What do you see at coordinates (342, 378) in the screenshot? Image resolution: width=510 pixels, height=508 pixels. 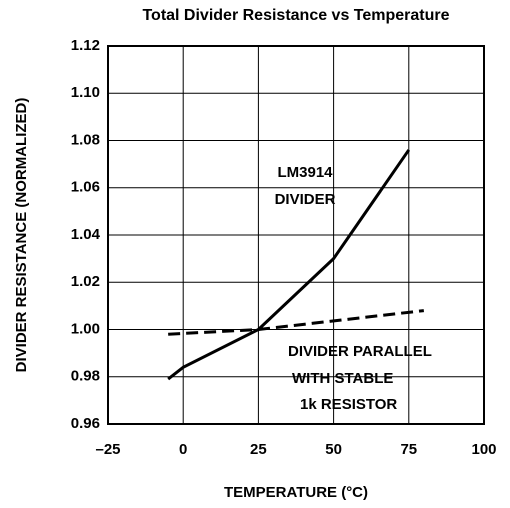 I see `annotation: WITH STABLE` at bounding box center [342, 378].